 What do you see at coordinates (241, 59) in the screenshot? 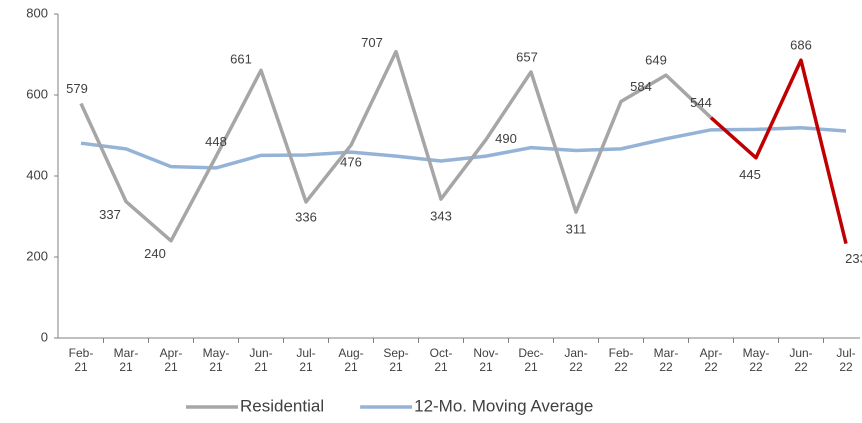
I see `data-label: 661` at bounding box center [241, 59].